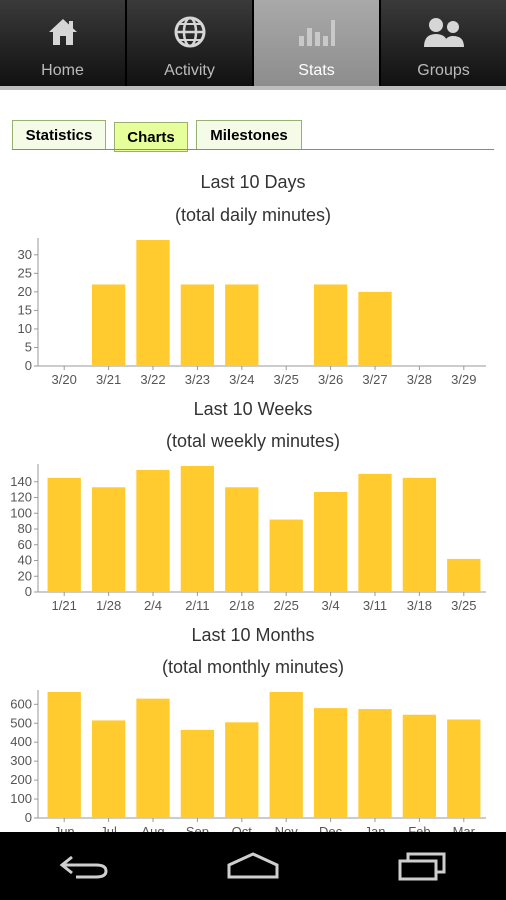 The height and width of the screenshot is (900, 506). Describe the element at coordinates (25, 328) in the screenshot. I see `y-tick-label: 10` at that location.